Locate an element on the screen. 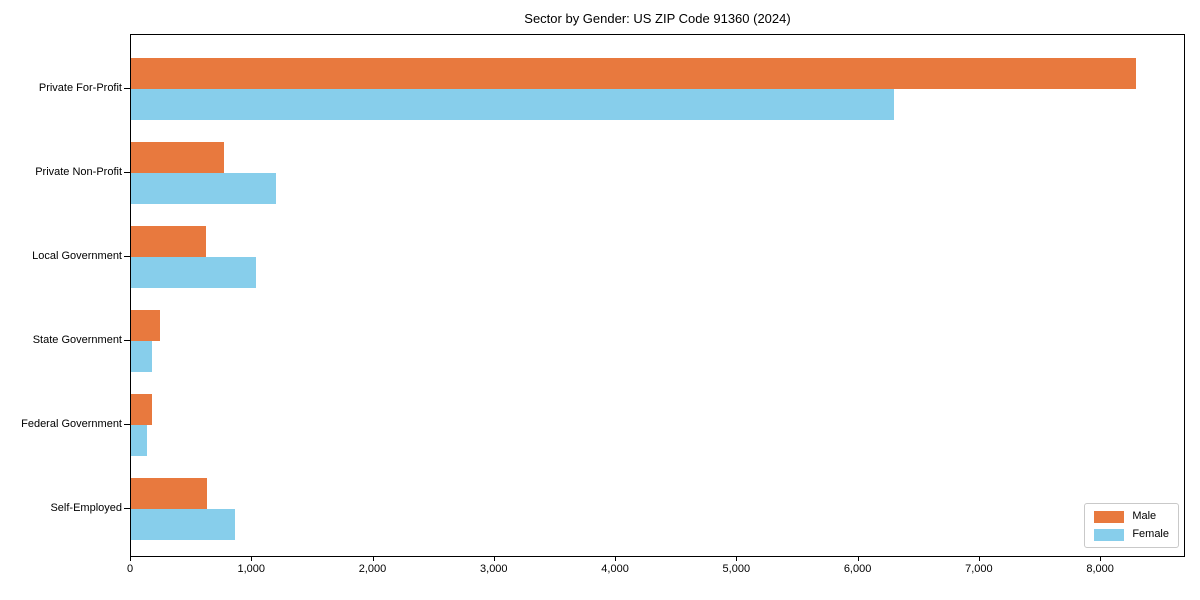 This screenshot has width=1200, height=600. x-tick-label: 2,000 is located at coordinates (372, 569).